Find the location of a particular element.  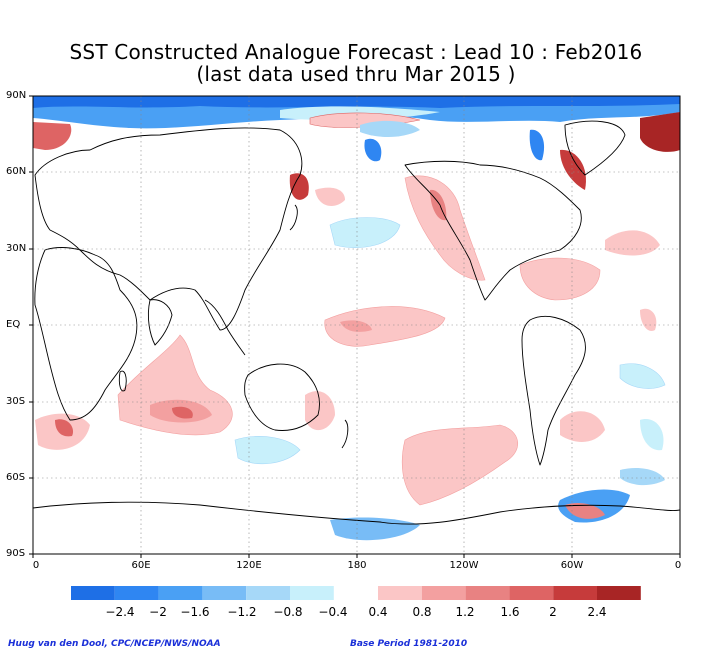

lat-label: 30S is located at coordinates (16, 401).